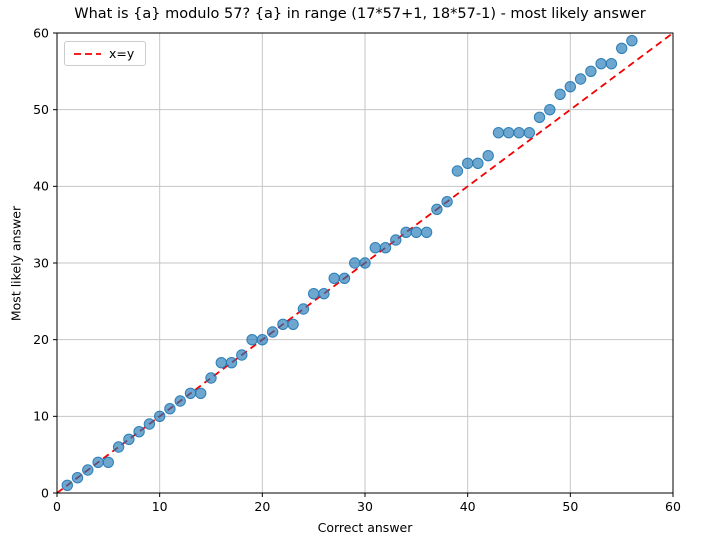 The height and width of the screenshot is (547, 704). I want to click on x-tick-label: 20, so click(262, 506).